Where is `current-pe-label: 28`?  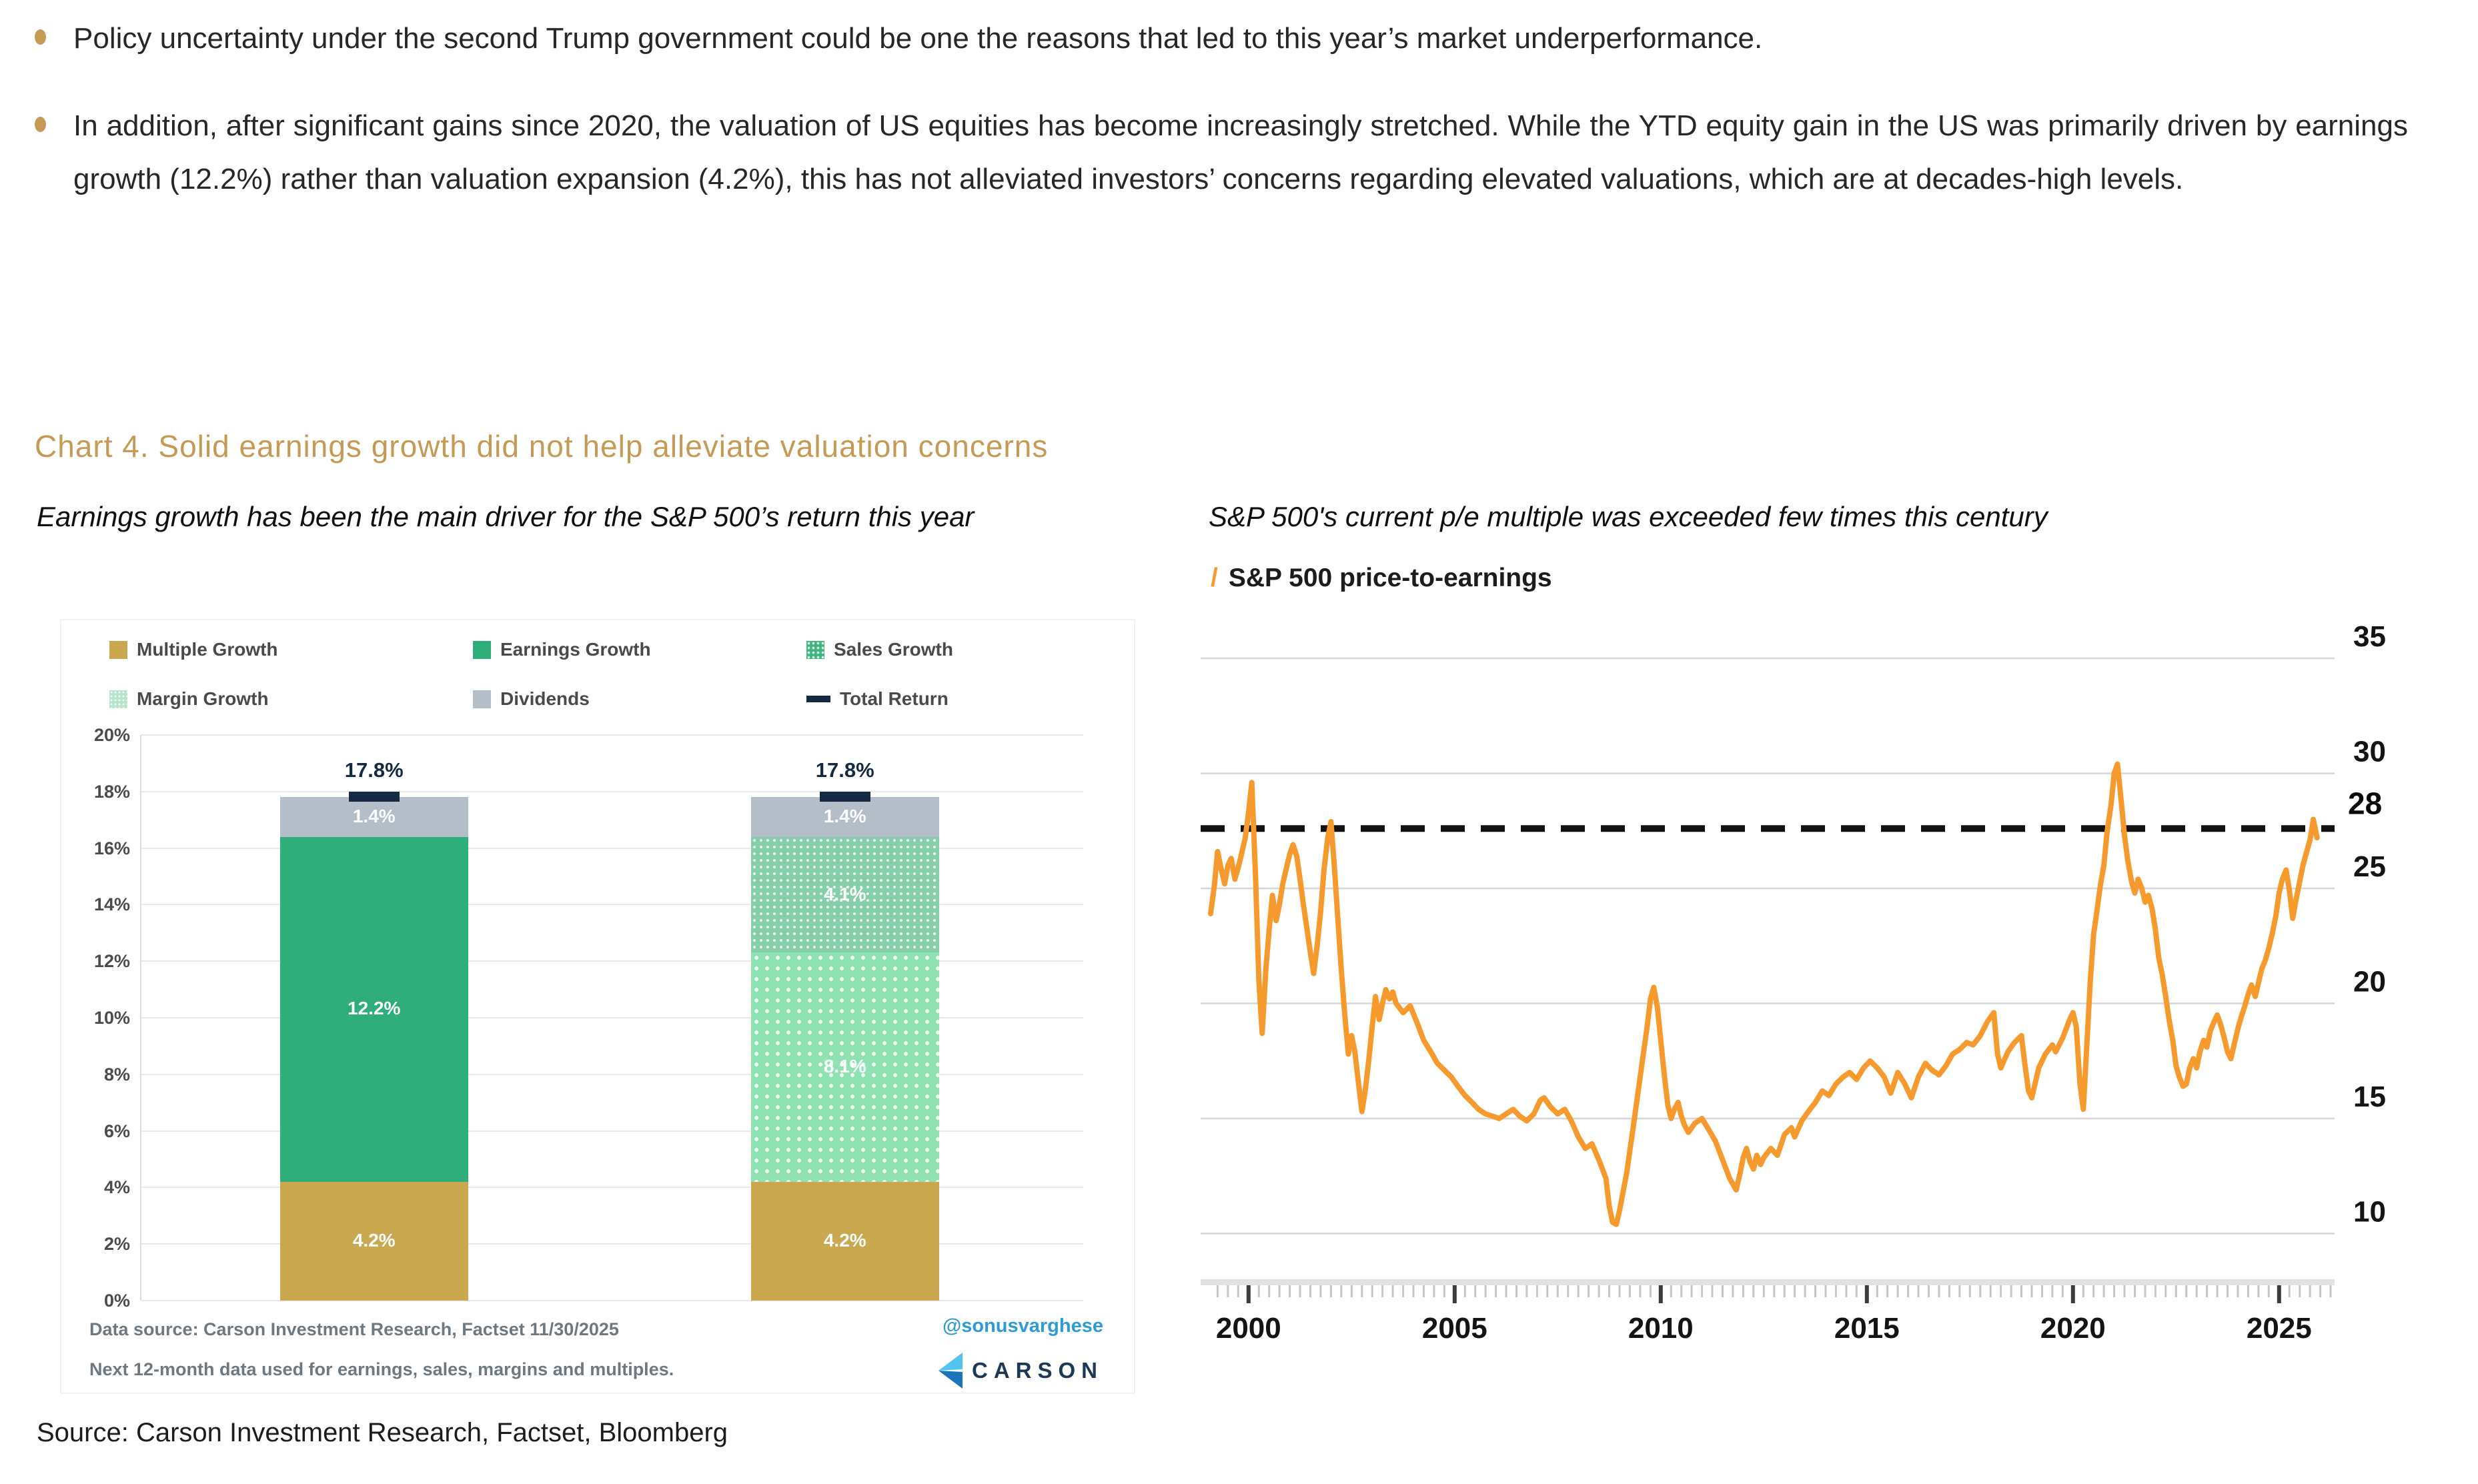
current-pe-label: 28 is located at coordinates (2365, 803).